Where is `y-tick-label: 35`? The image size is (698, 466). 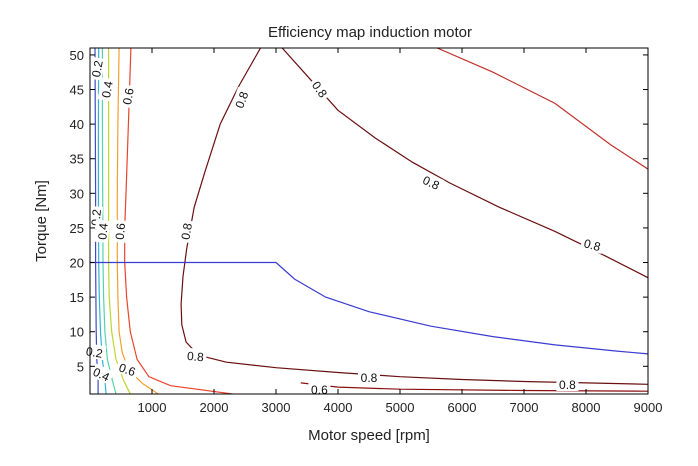
y-tick-label: 35 is located at coordinates (77, 159).